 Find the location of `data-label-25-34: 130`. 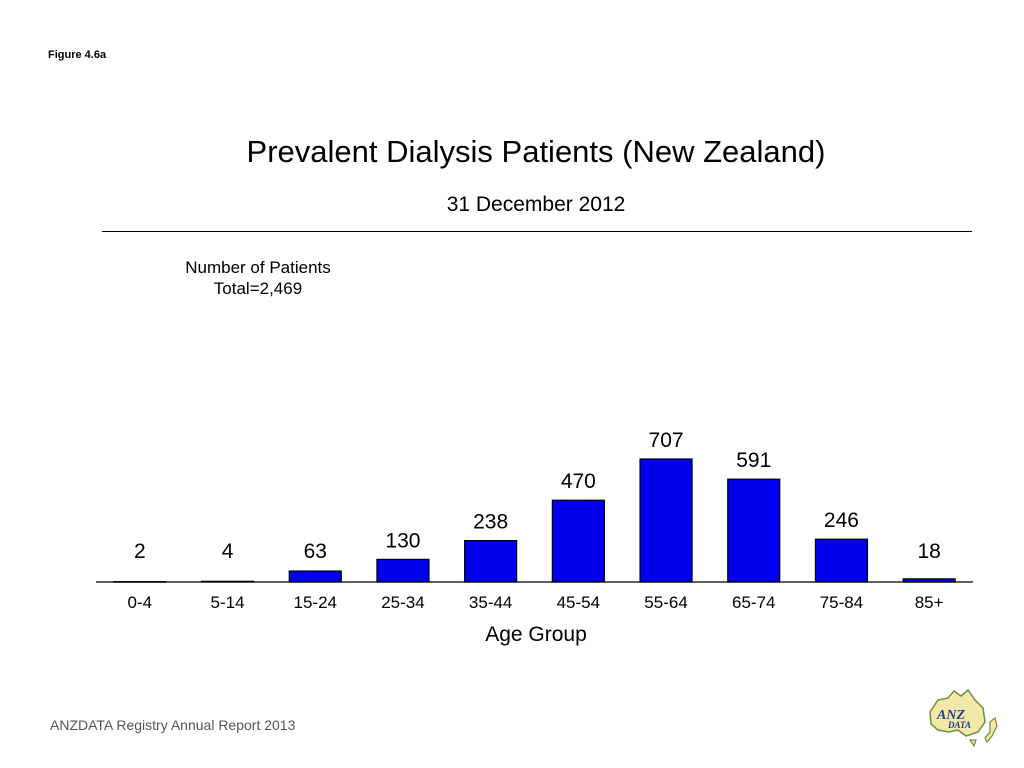

data-label-25-34: 130 is located at coordinates (402, 540).